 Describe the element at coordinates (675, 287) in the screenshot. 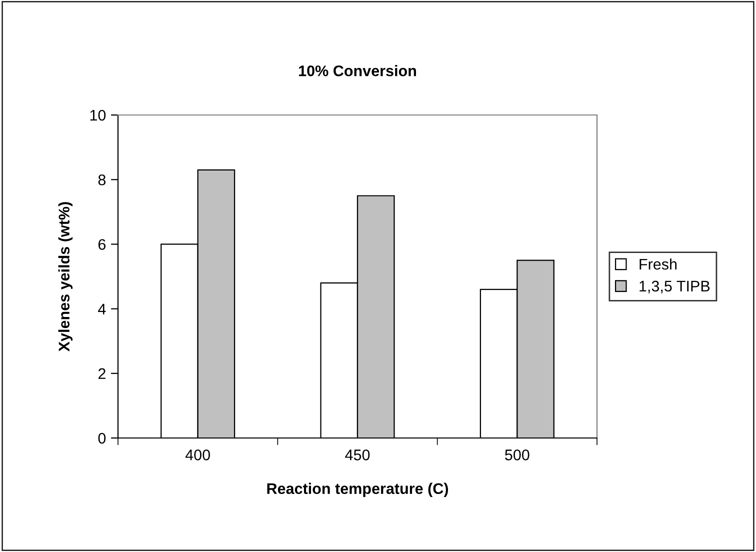

I see `legend-label: 1,3,5 TIPB` at that location.